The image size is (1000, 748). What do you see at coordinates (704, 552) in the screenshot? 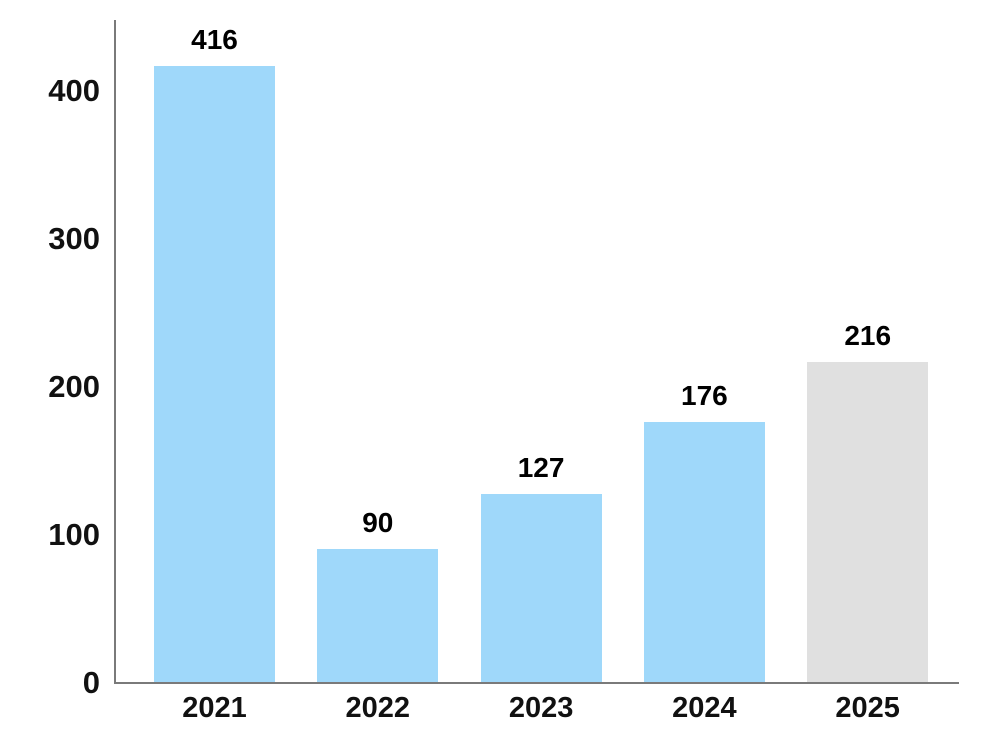
I see `bar-2024` at bounding box center [704, 552].